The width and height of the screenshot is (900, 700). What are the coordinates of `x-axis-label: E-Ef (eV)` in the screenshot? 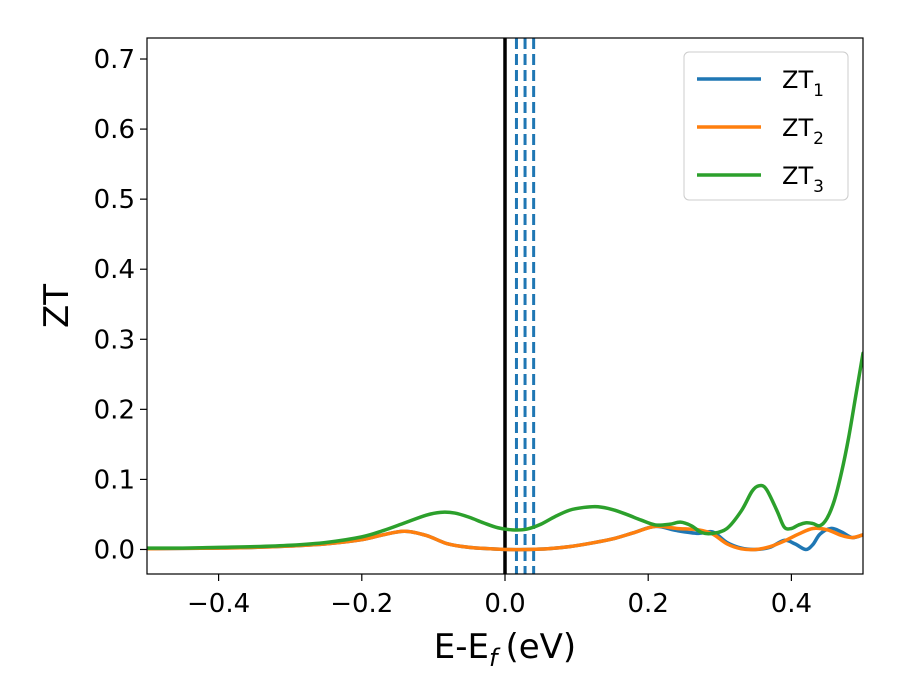 It's located at (505, 649).